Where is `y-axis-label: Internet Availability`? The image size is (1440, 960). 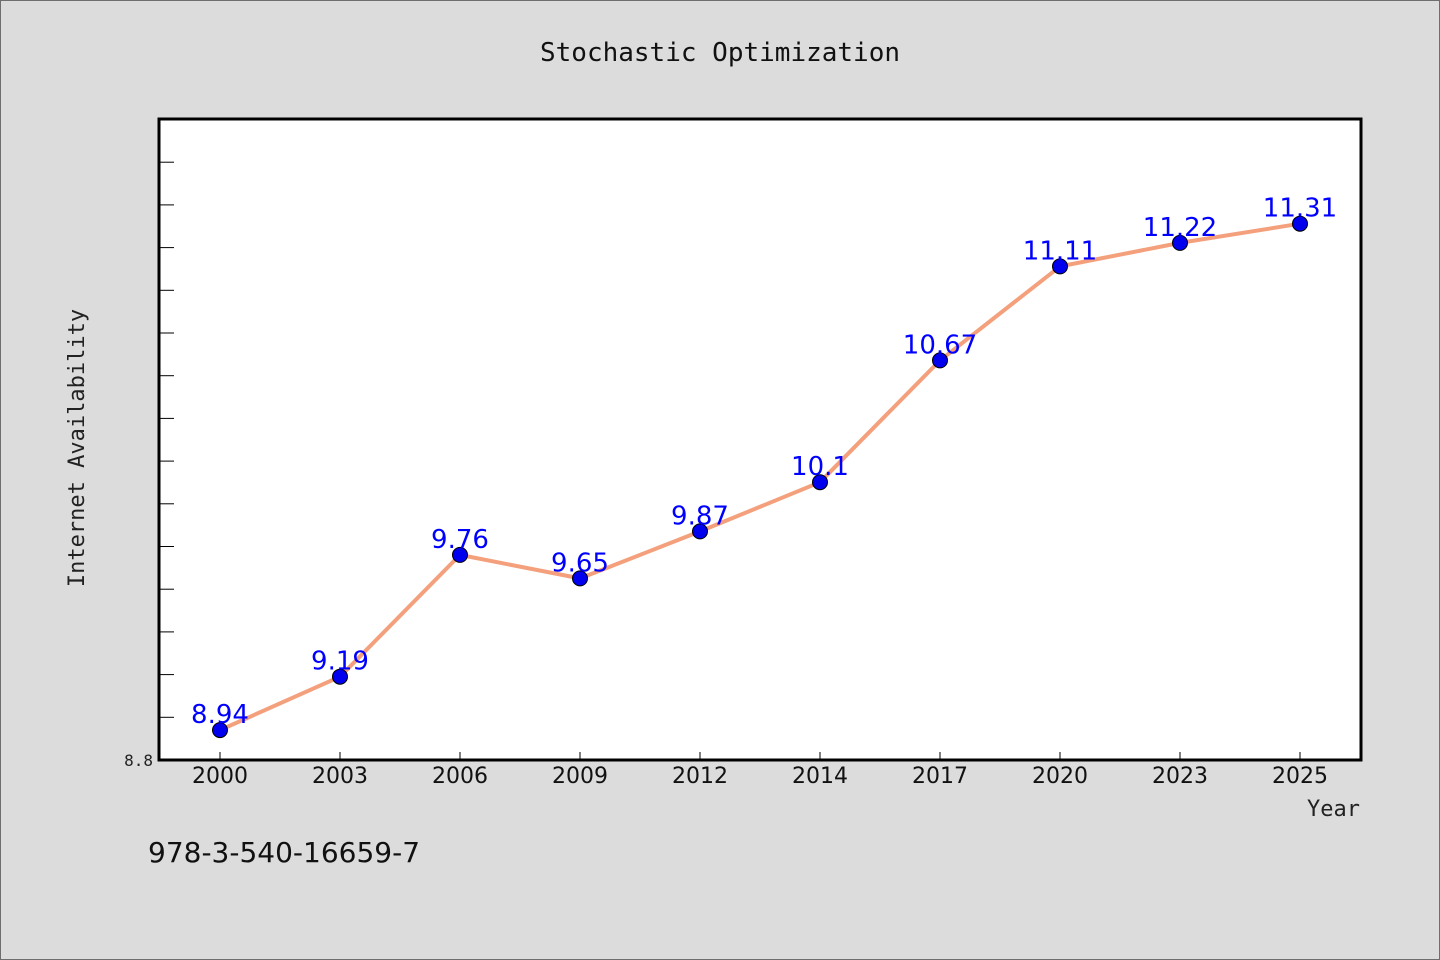 y-axis-label: Internet Availability is located at coordinates (77, 448).